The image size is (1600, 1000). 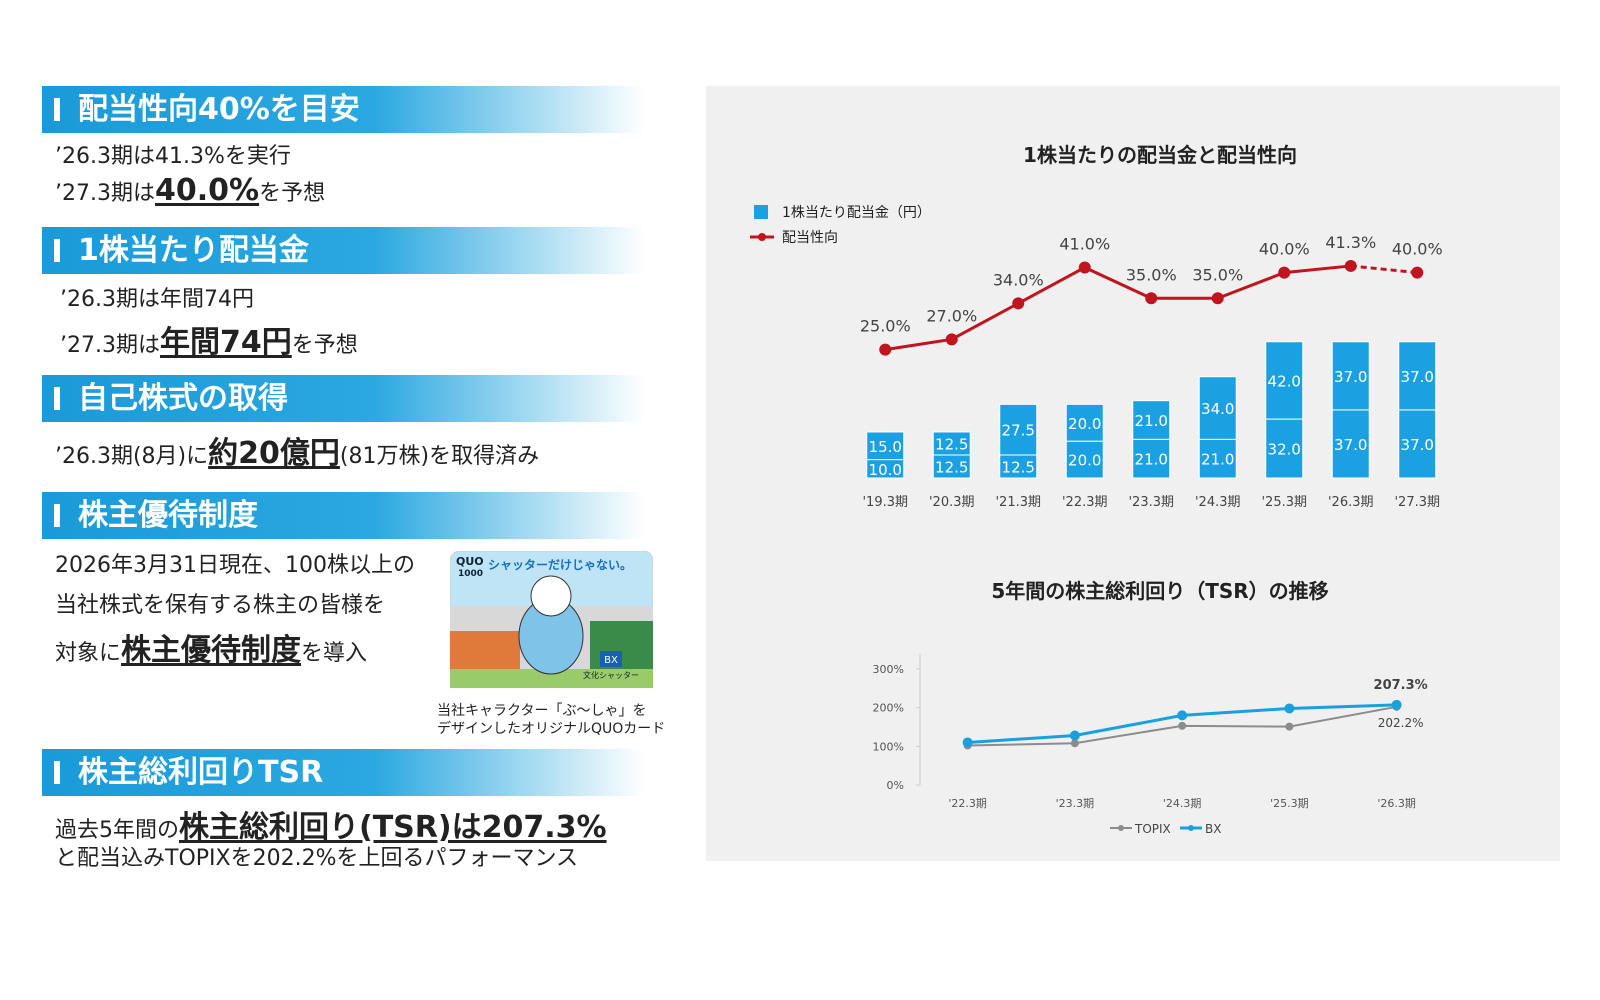 I want to click on data-label: 27.5, so click(x=1018, y=431).